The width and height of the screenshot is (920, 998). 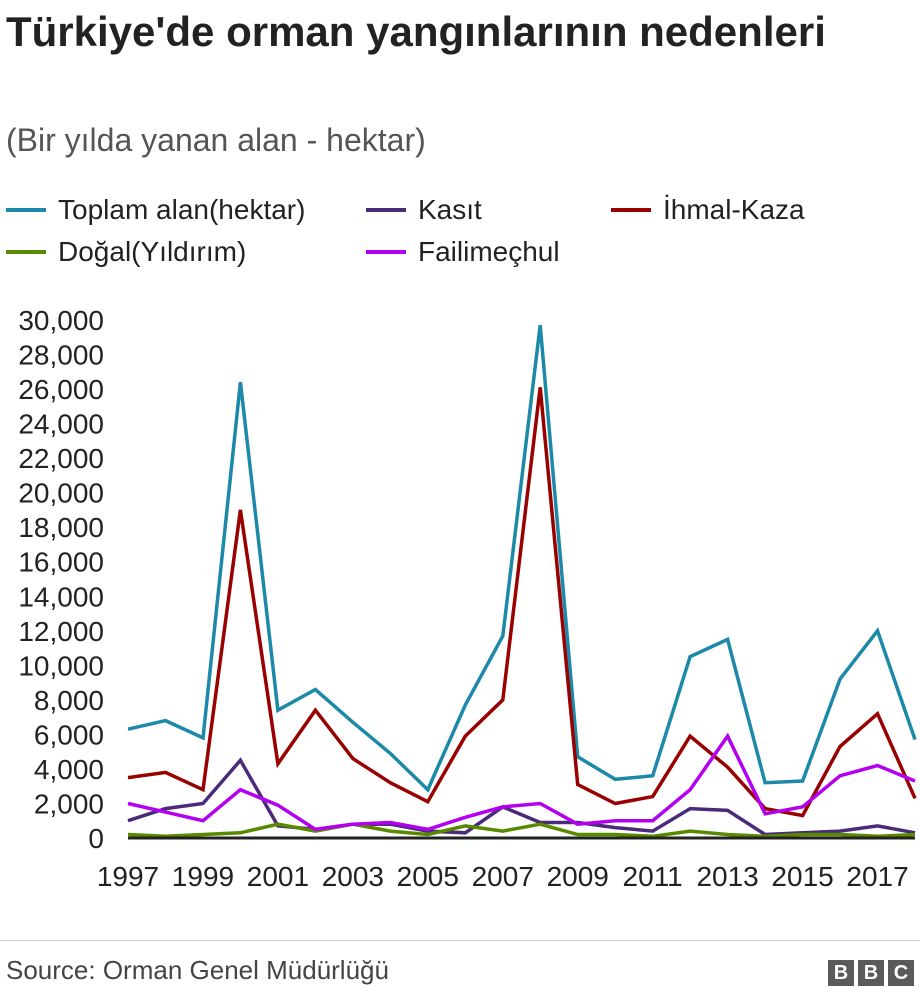 What do you see at coordinates (802, 876) in the screenshot?
I see `x-tick-label: 2015` at bounding box center [802, 876].